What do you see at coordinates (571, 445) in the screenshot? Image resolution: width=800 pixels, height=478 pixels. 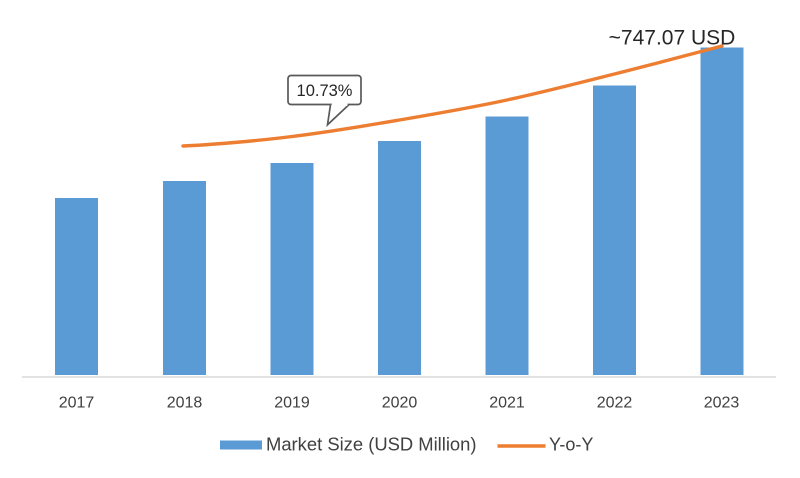 I see `svg-text: Y-o-Y` at bounding box center [571, 445].